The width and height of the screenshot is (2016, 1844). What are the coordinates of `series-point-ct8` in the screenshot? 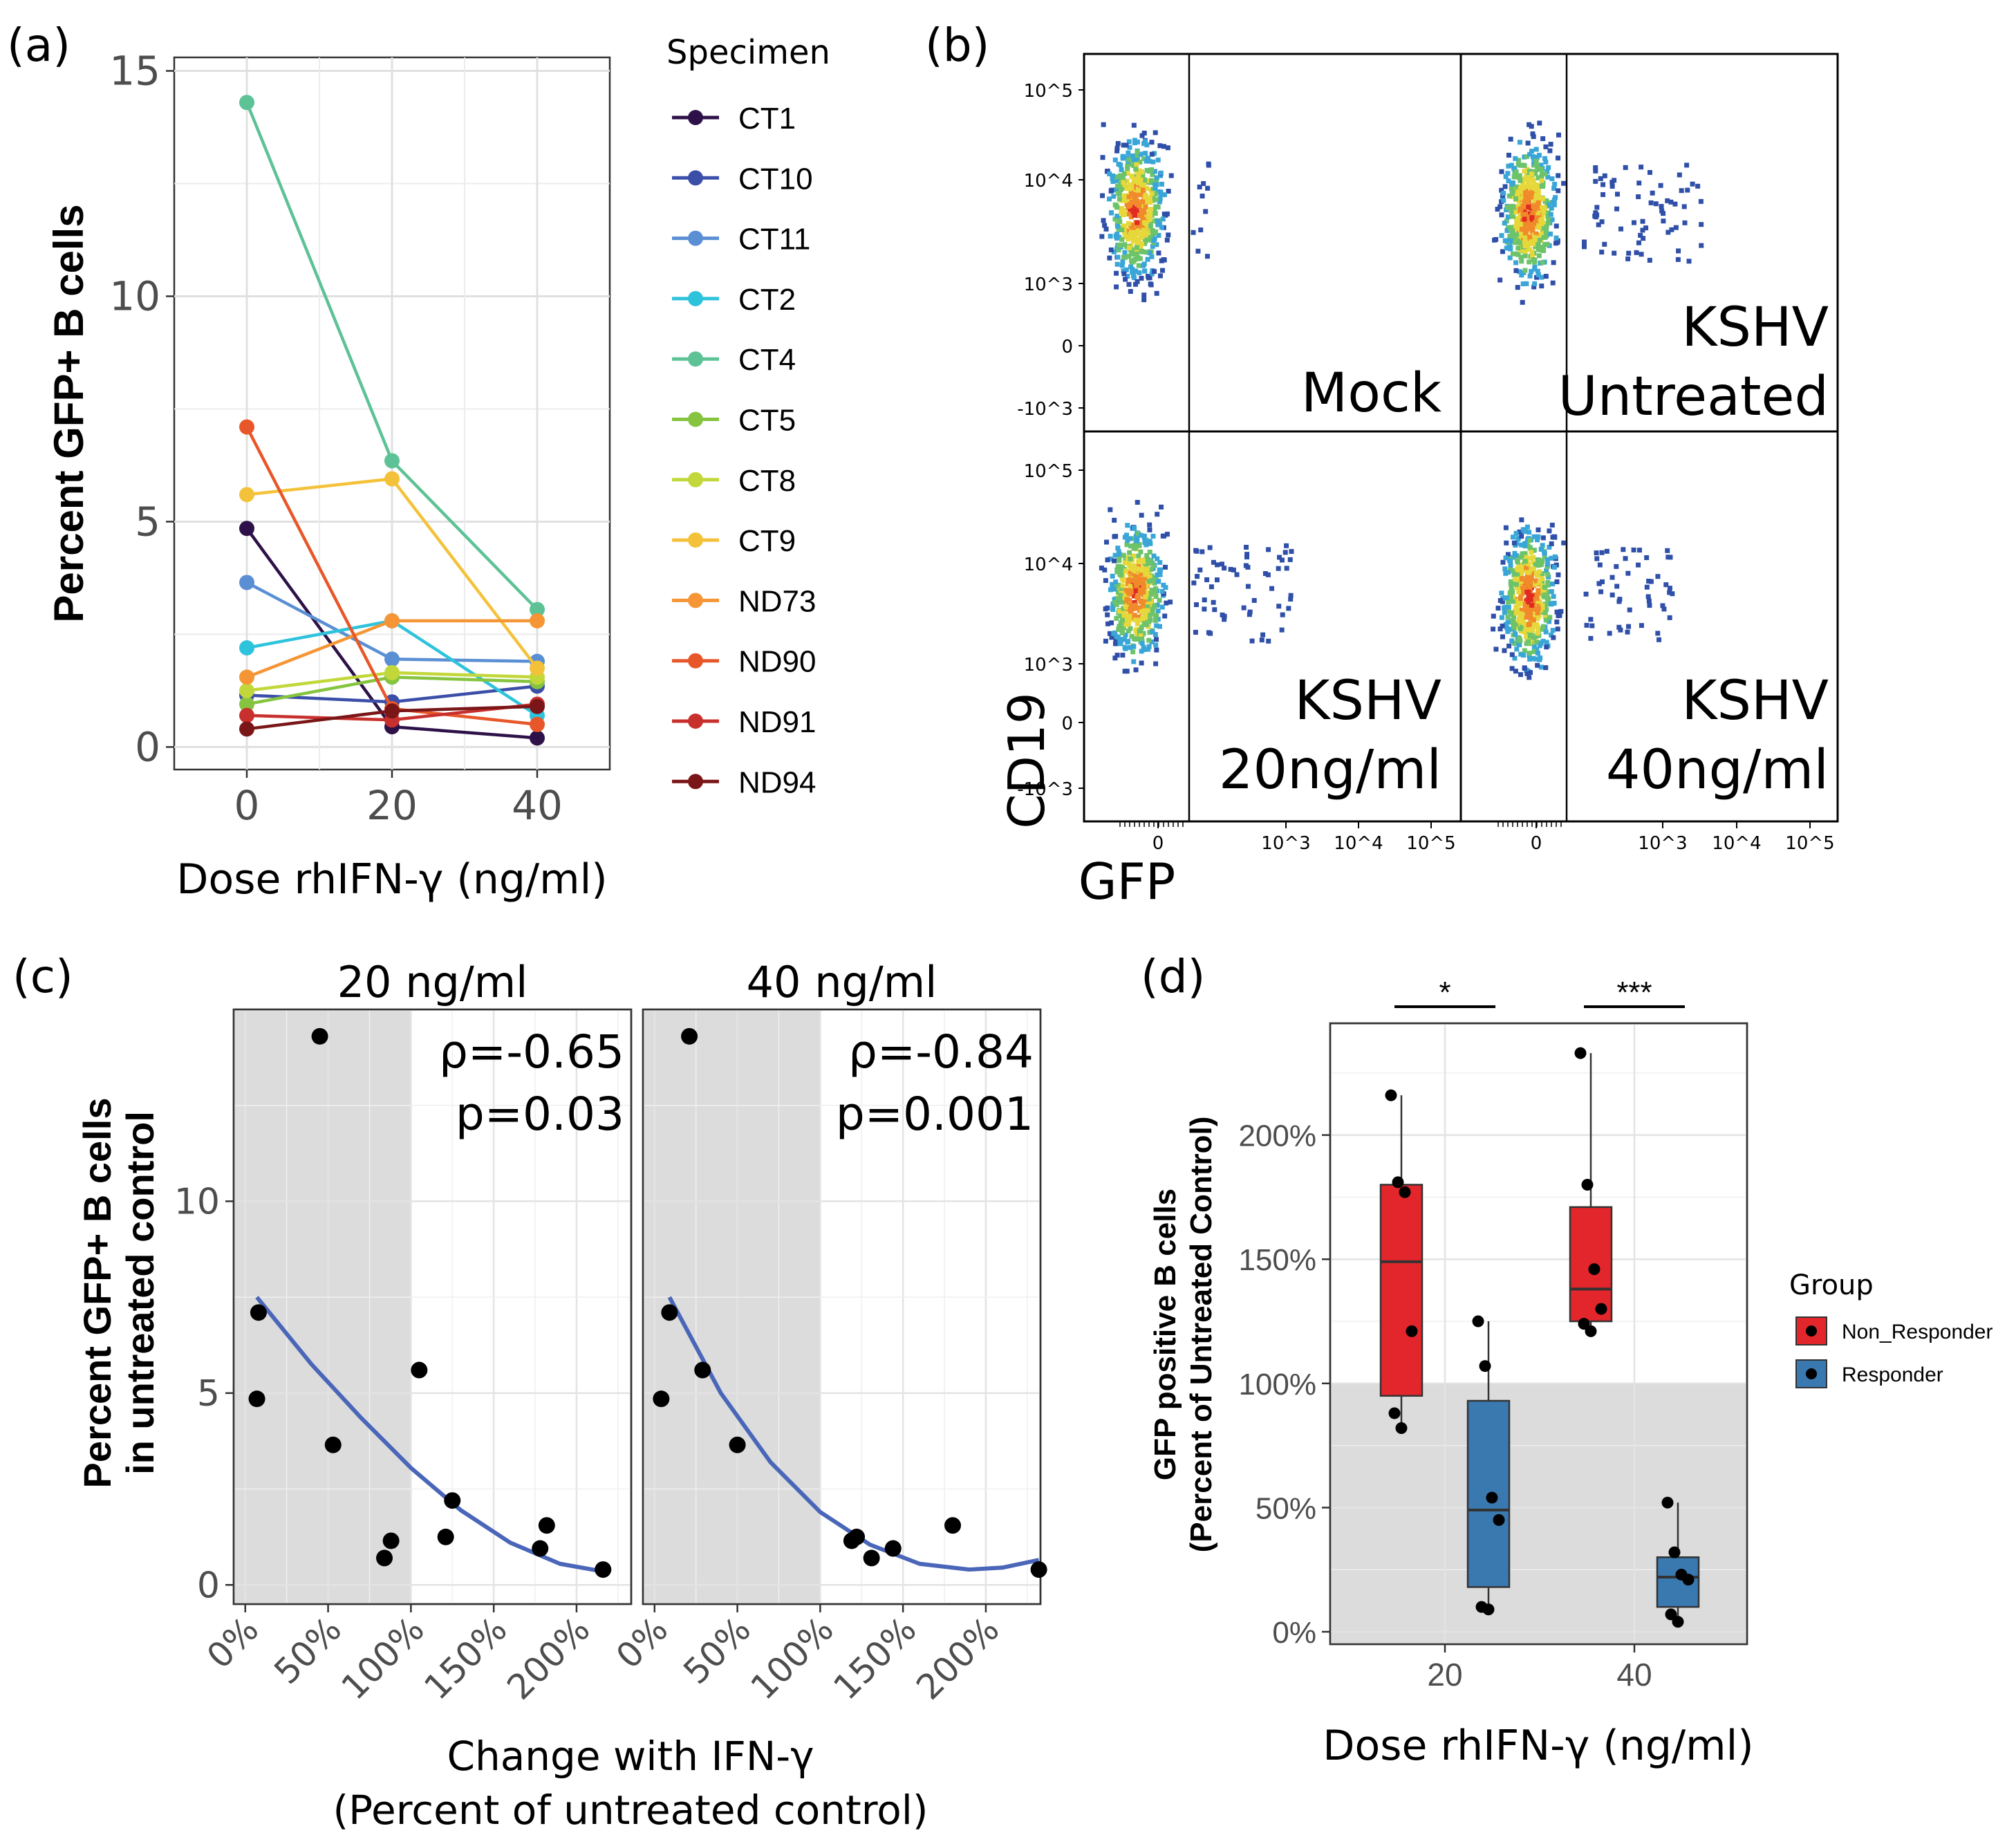 It's located at (392, 672).